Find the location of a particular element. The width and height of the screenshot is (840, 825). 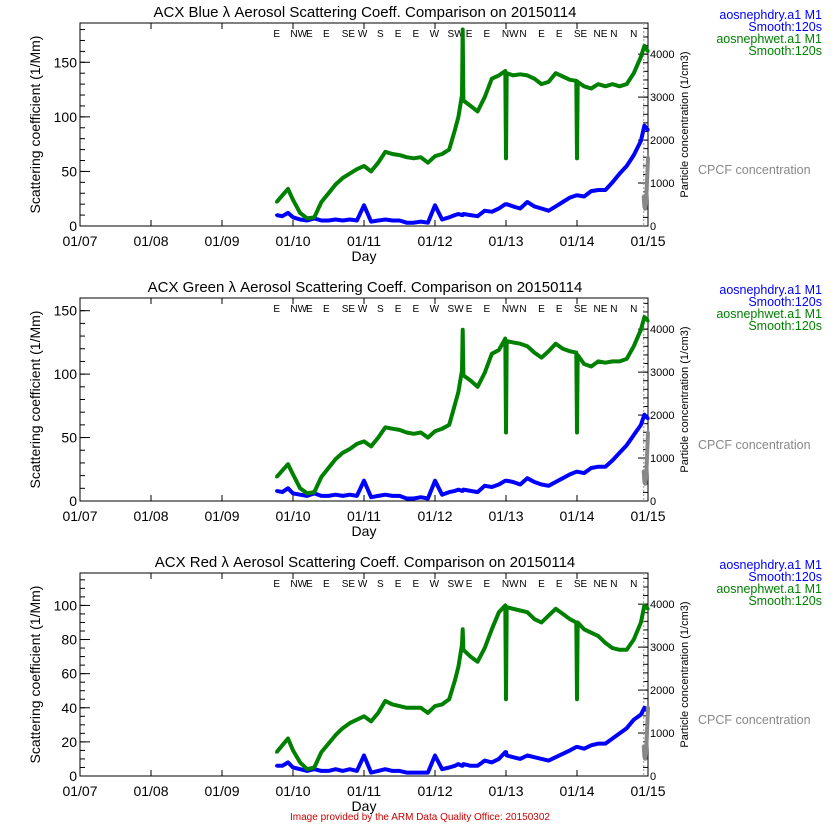

y-axis-label: Scattering coefficient (1/Mm) is located at coordinates (35, 400).